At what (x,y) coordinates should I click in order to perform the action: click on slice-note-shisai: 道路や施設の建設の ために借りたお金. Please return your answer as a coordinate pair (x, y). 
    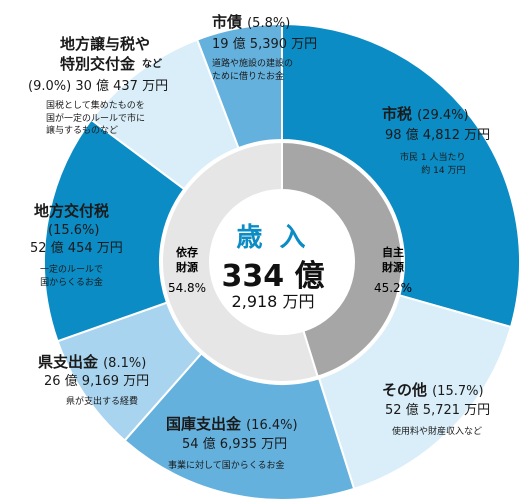
    Looking at the image, I should click on (253, 70).